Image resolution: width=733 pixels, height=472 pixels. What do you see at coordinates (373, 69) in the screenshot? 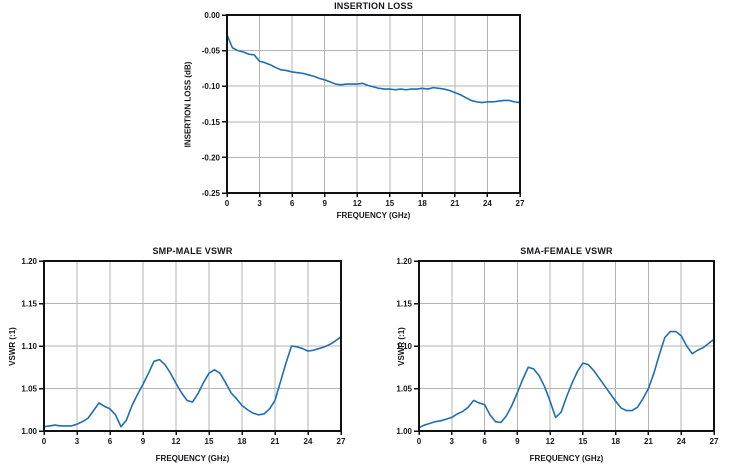
I see `series-line-insertion-loss` at bounding box center [373, 69].